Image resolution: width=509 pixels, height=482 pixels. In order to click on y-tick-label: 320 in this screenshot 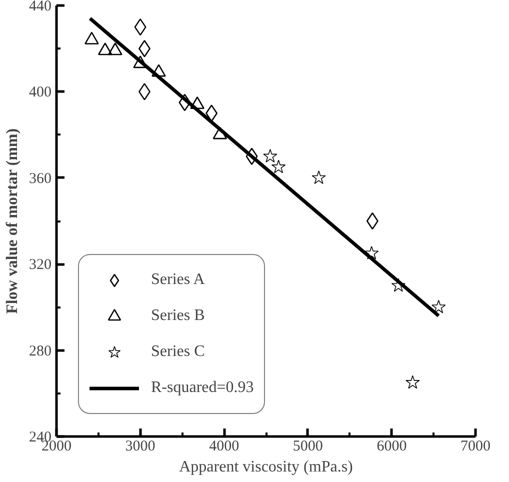, I will do `click(40, 265)`.